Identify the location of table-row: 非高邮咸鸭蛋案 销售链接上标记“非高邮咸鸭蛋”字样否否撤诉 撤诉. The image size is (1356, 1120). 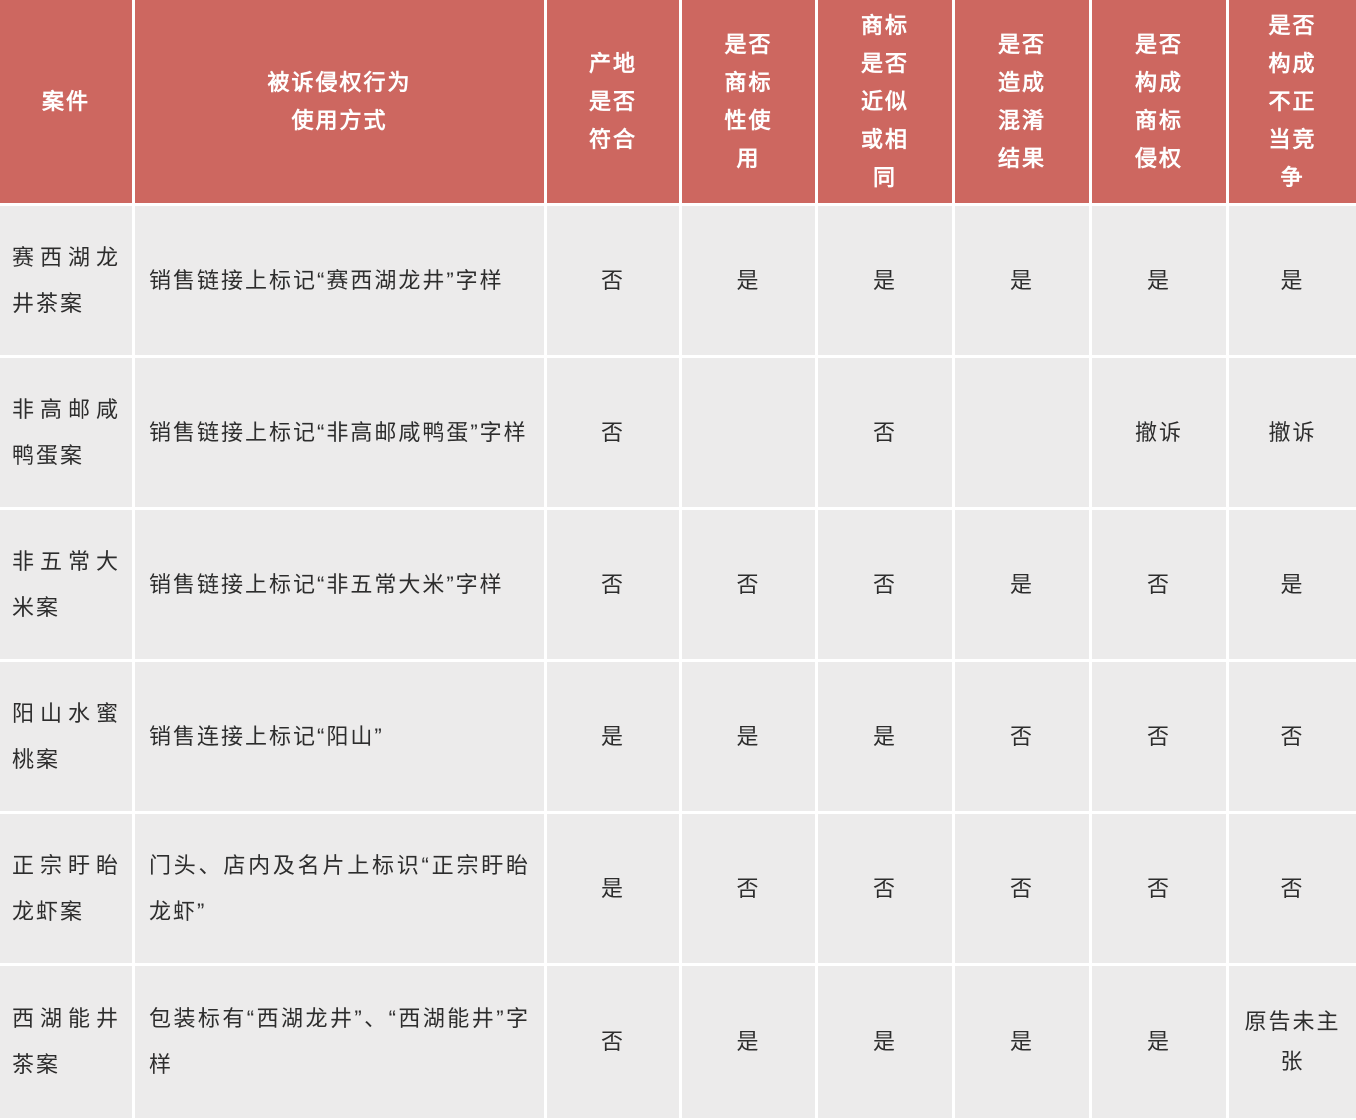
(678, 434).